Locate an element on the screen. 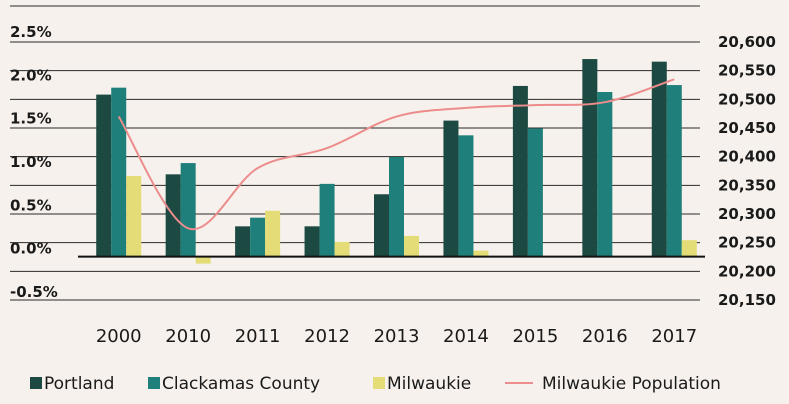 Image resolution: width=789 pixels, height=404 pixels. bar-clackamas-county-2013 is located at coordinates (396, 207).